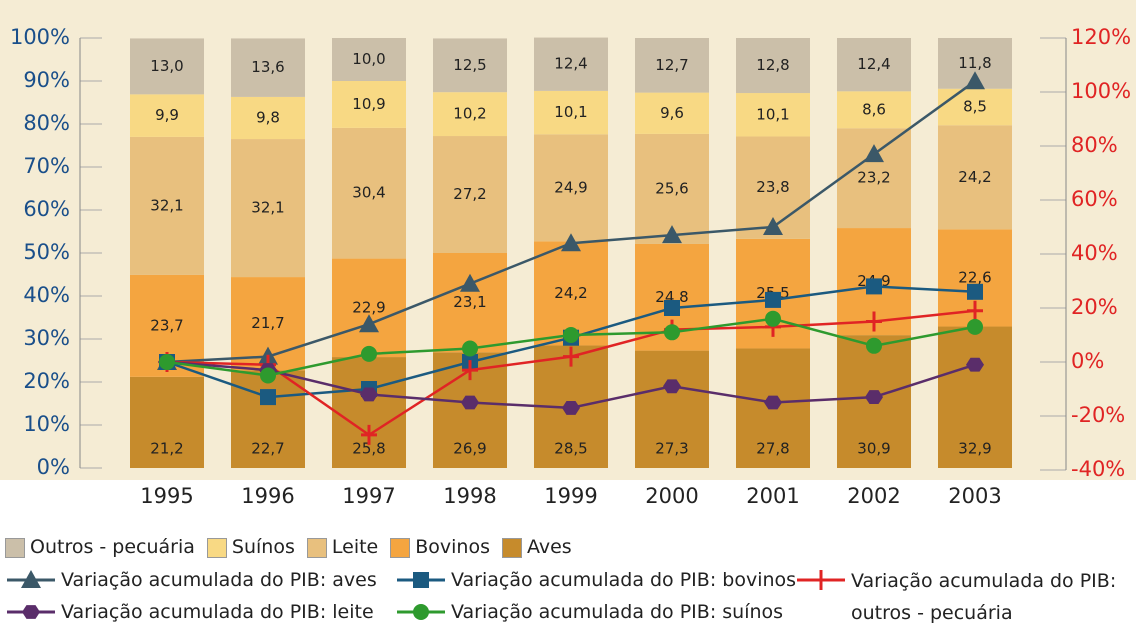 The height and width of the screenshot is (630, 1136). Describe the element at coordinates (570, 496) in the screenshot. I see `x-tick-label: 1999` at that location.